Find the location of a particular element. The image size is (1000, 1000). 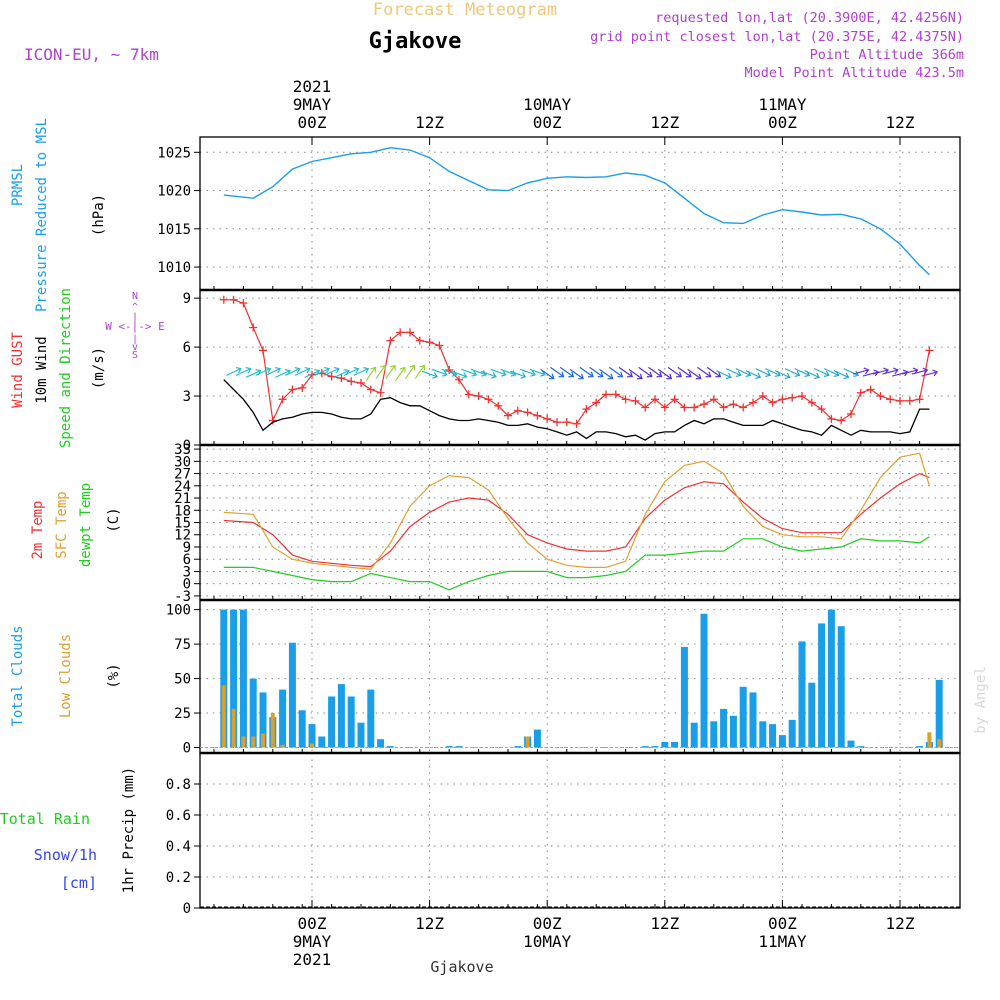

panel-frame is located at coordinates (580, 830).